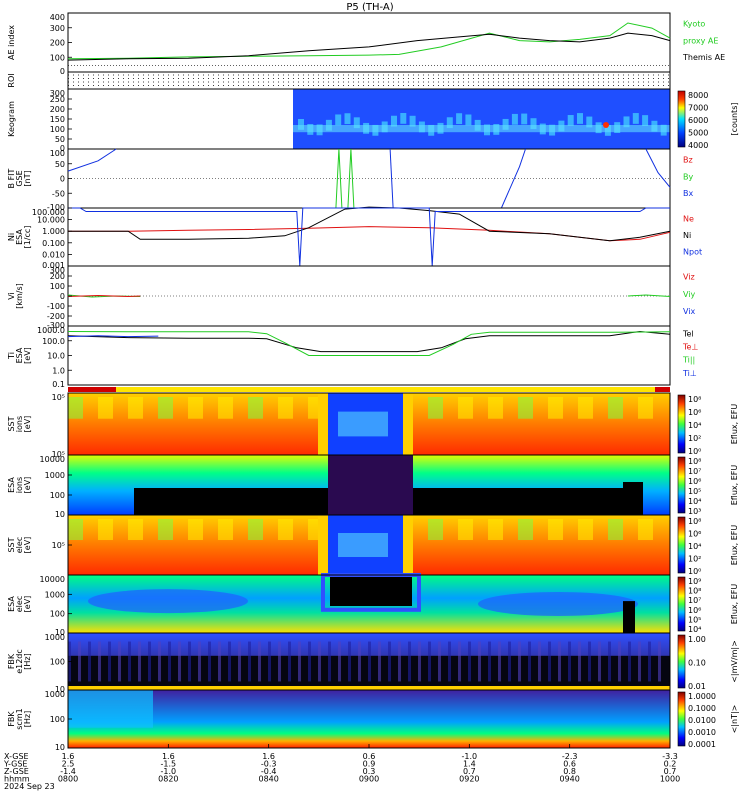 Image resolution: width=750 pixels, height=800 pixels. Describe the element at coordinates (60, 632) in the screenshot. I see `y-tick-label: 10` at that location.